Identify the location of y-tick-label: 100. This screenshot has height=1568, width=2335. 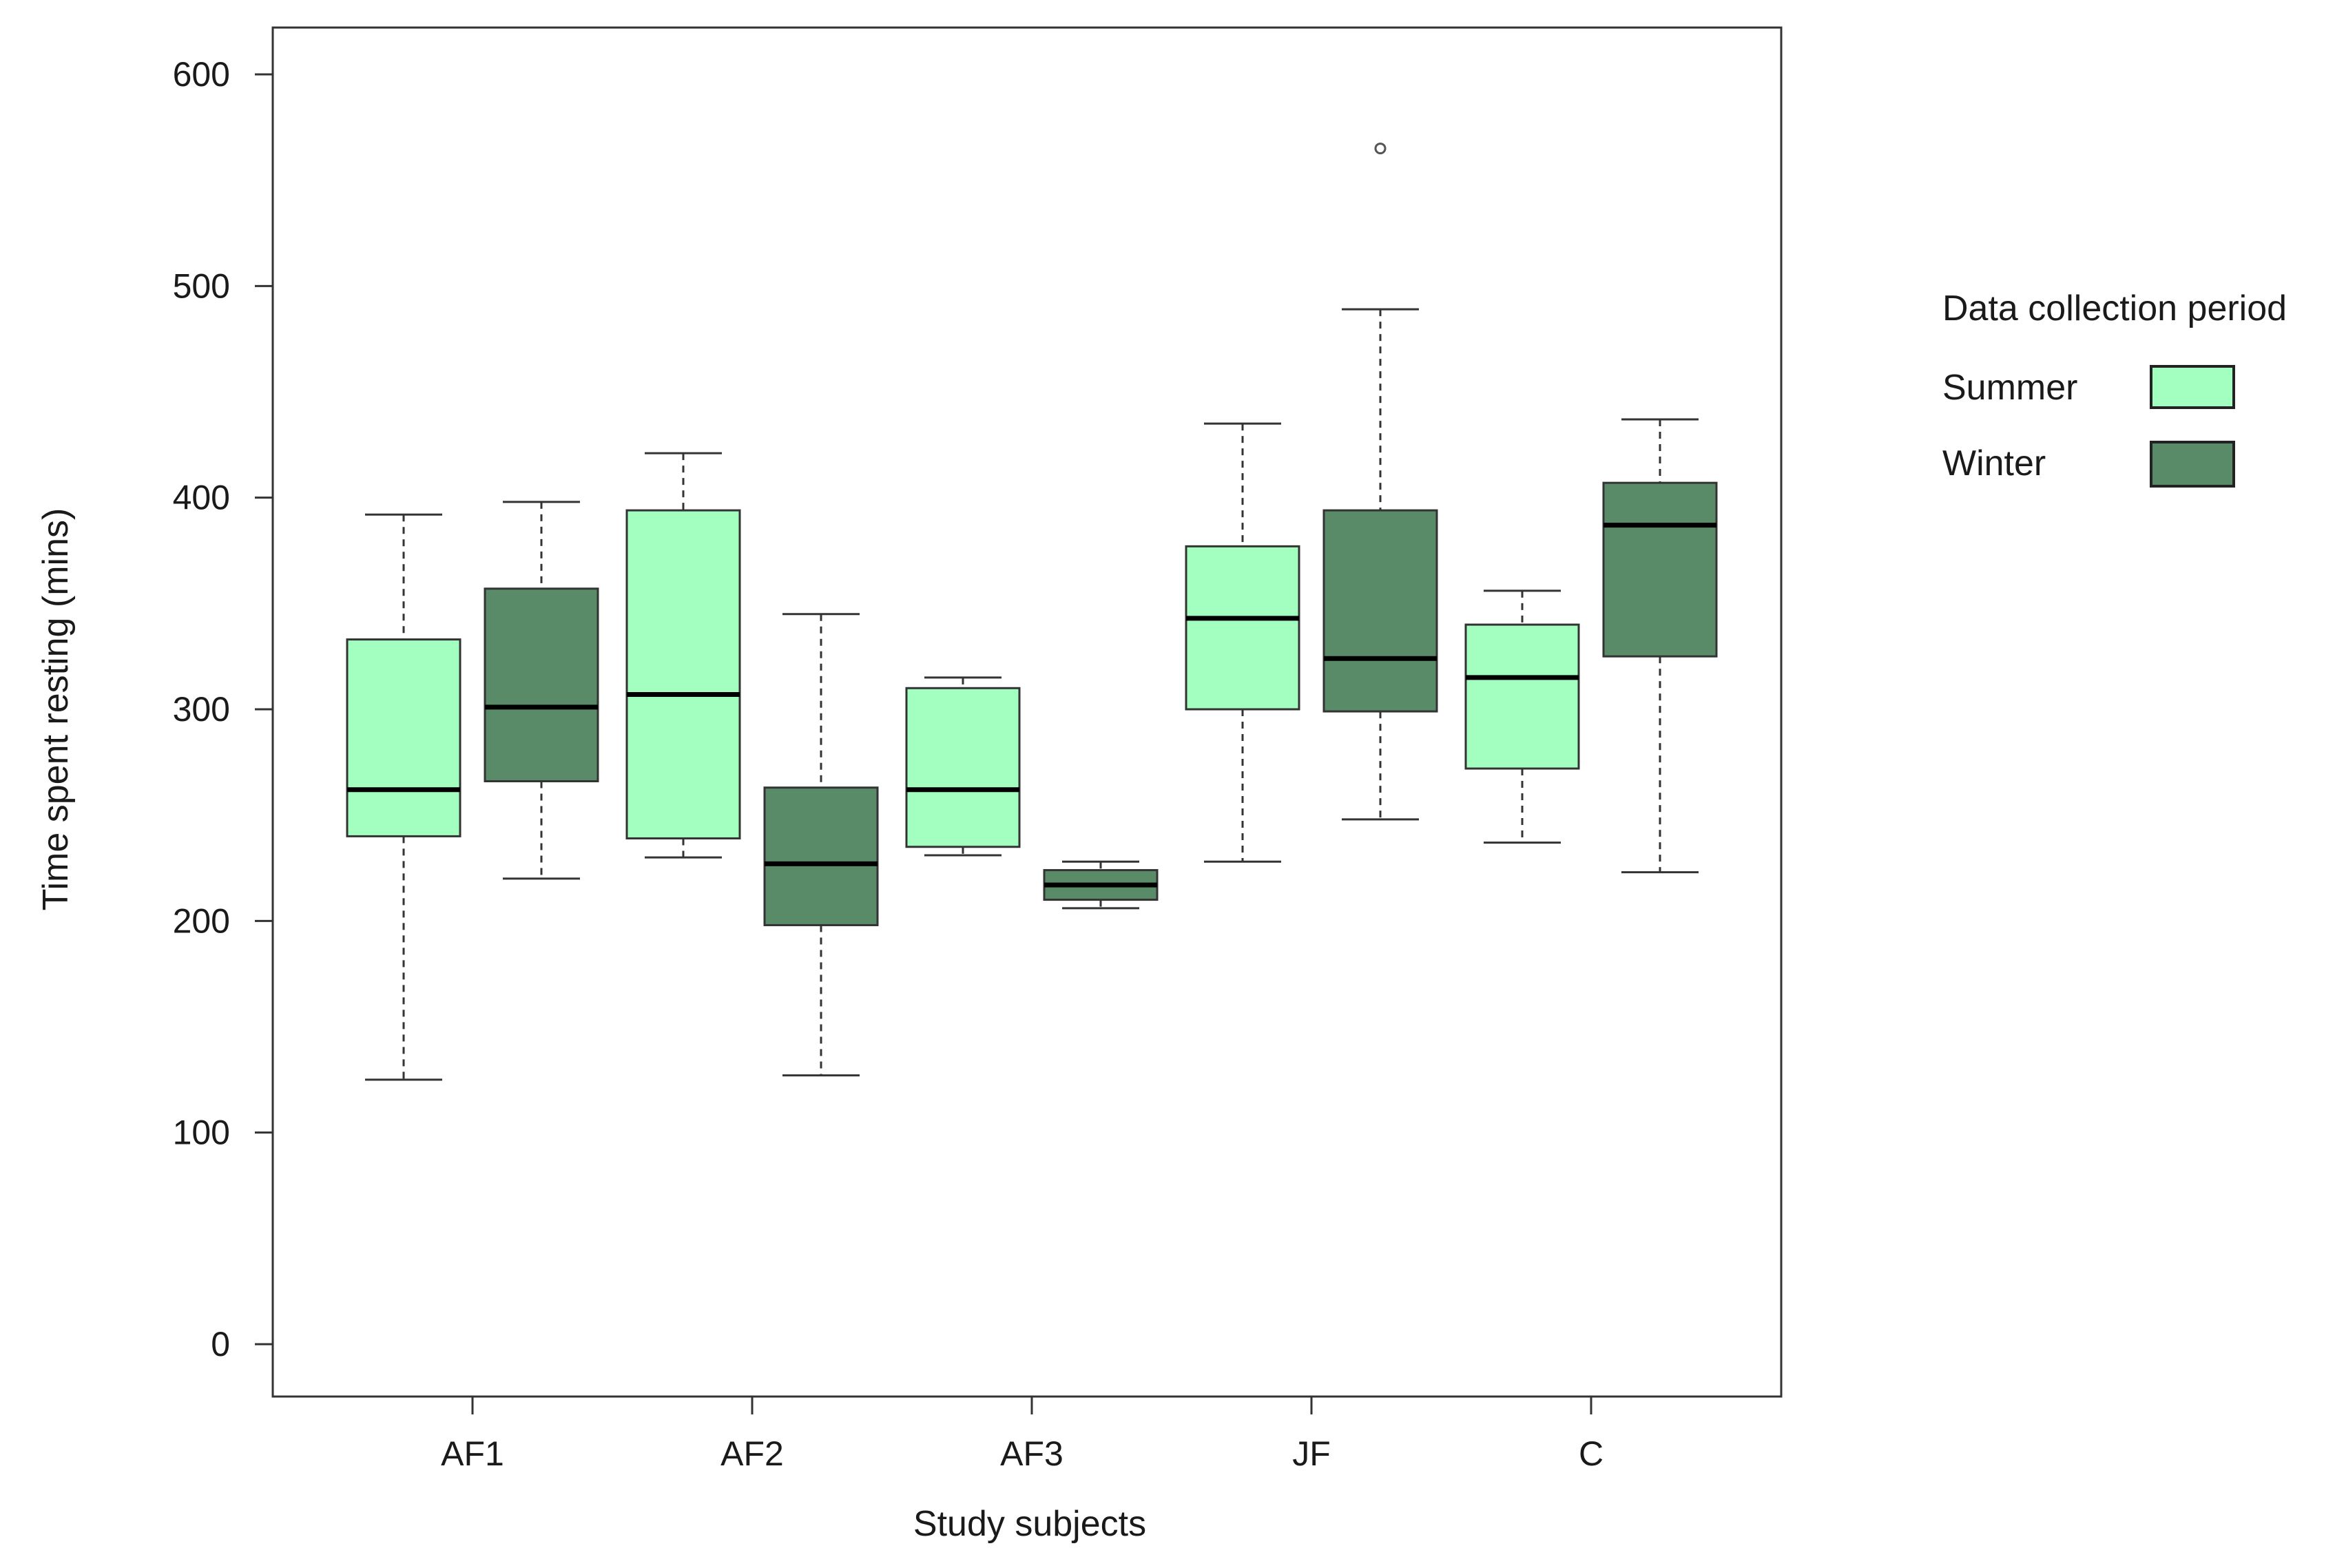
(201, 1133).